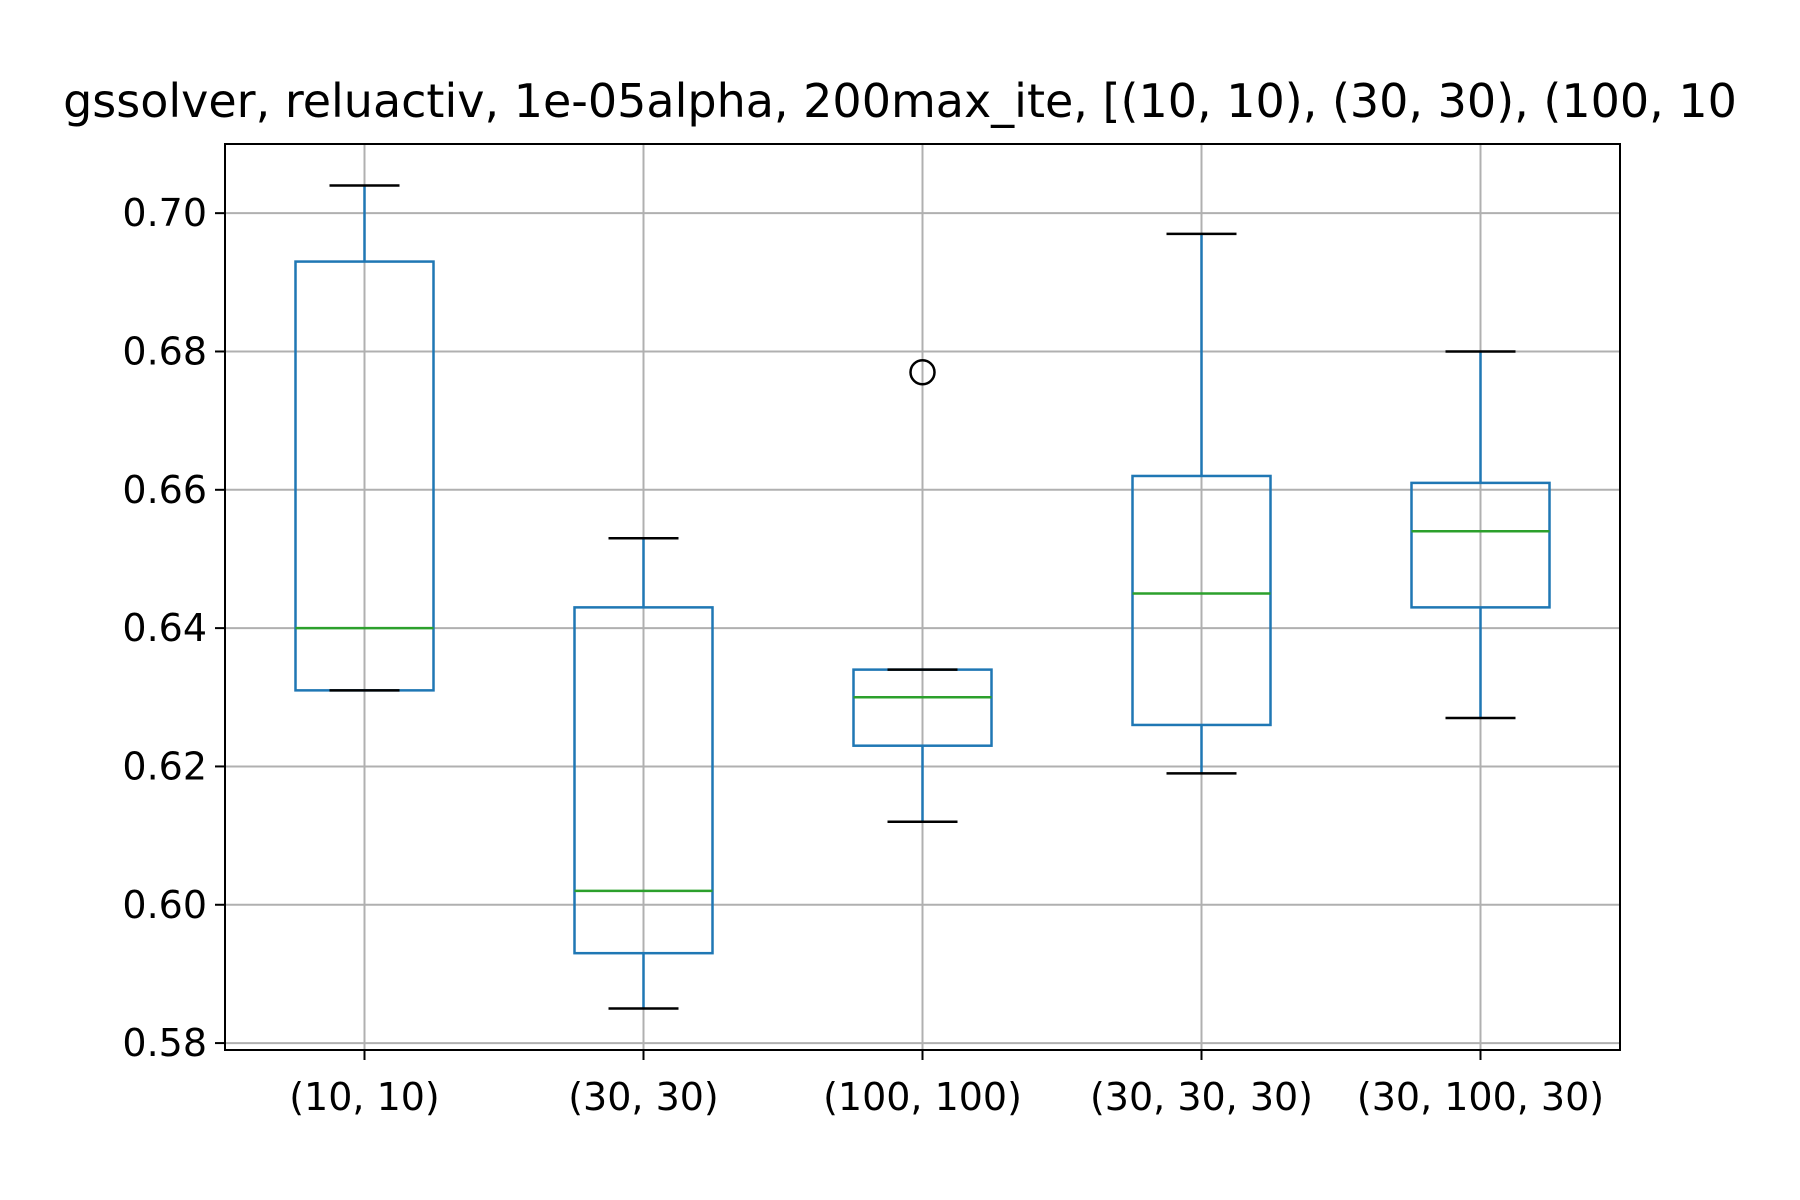  What do you see at coordinates (164, 1043) in the screenshot?
I see `y-tick-label: 0.58` at bounding box center [164, 1043].